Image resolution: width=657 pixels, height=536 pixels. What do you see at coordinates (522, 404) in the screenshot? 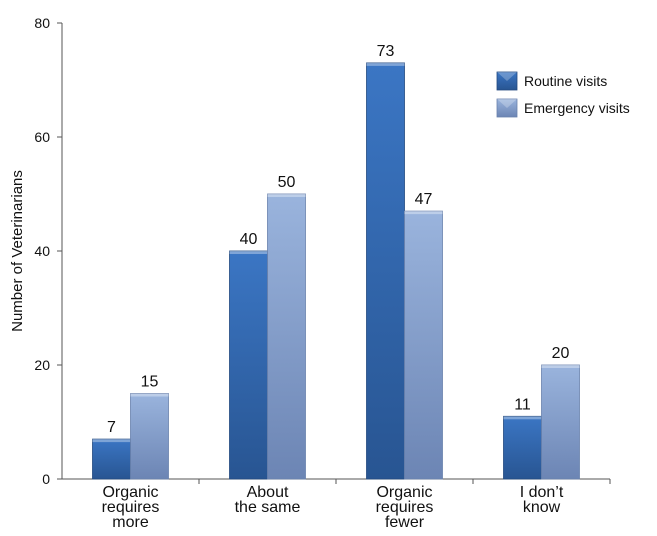
I see `data-label-routine-3: 11` at bounding box center [522, 404].